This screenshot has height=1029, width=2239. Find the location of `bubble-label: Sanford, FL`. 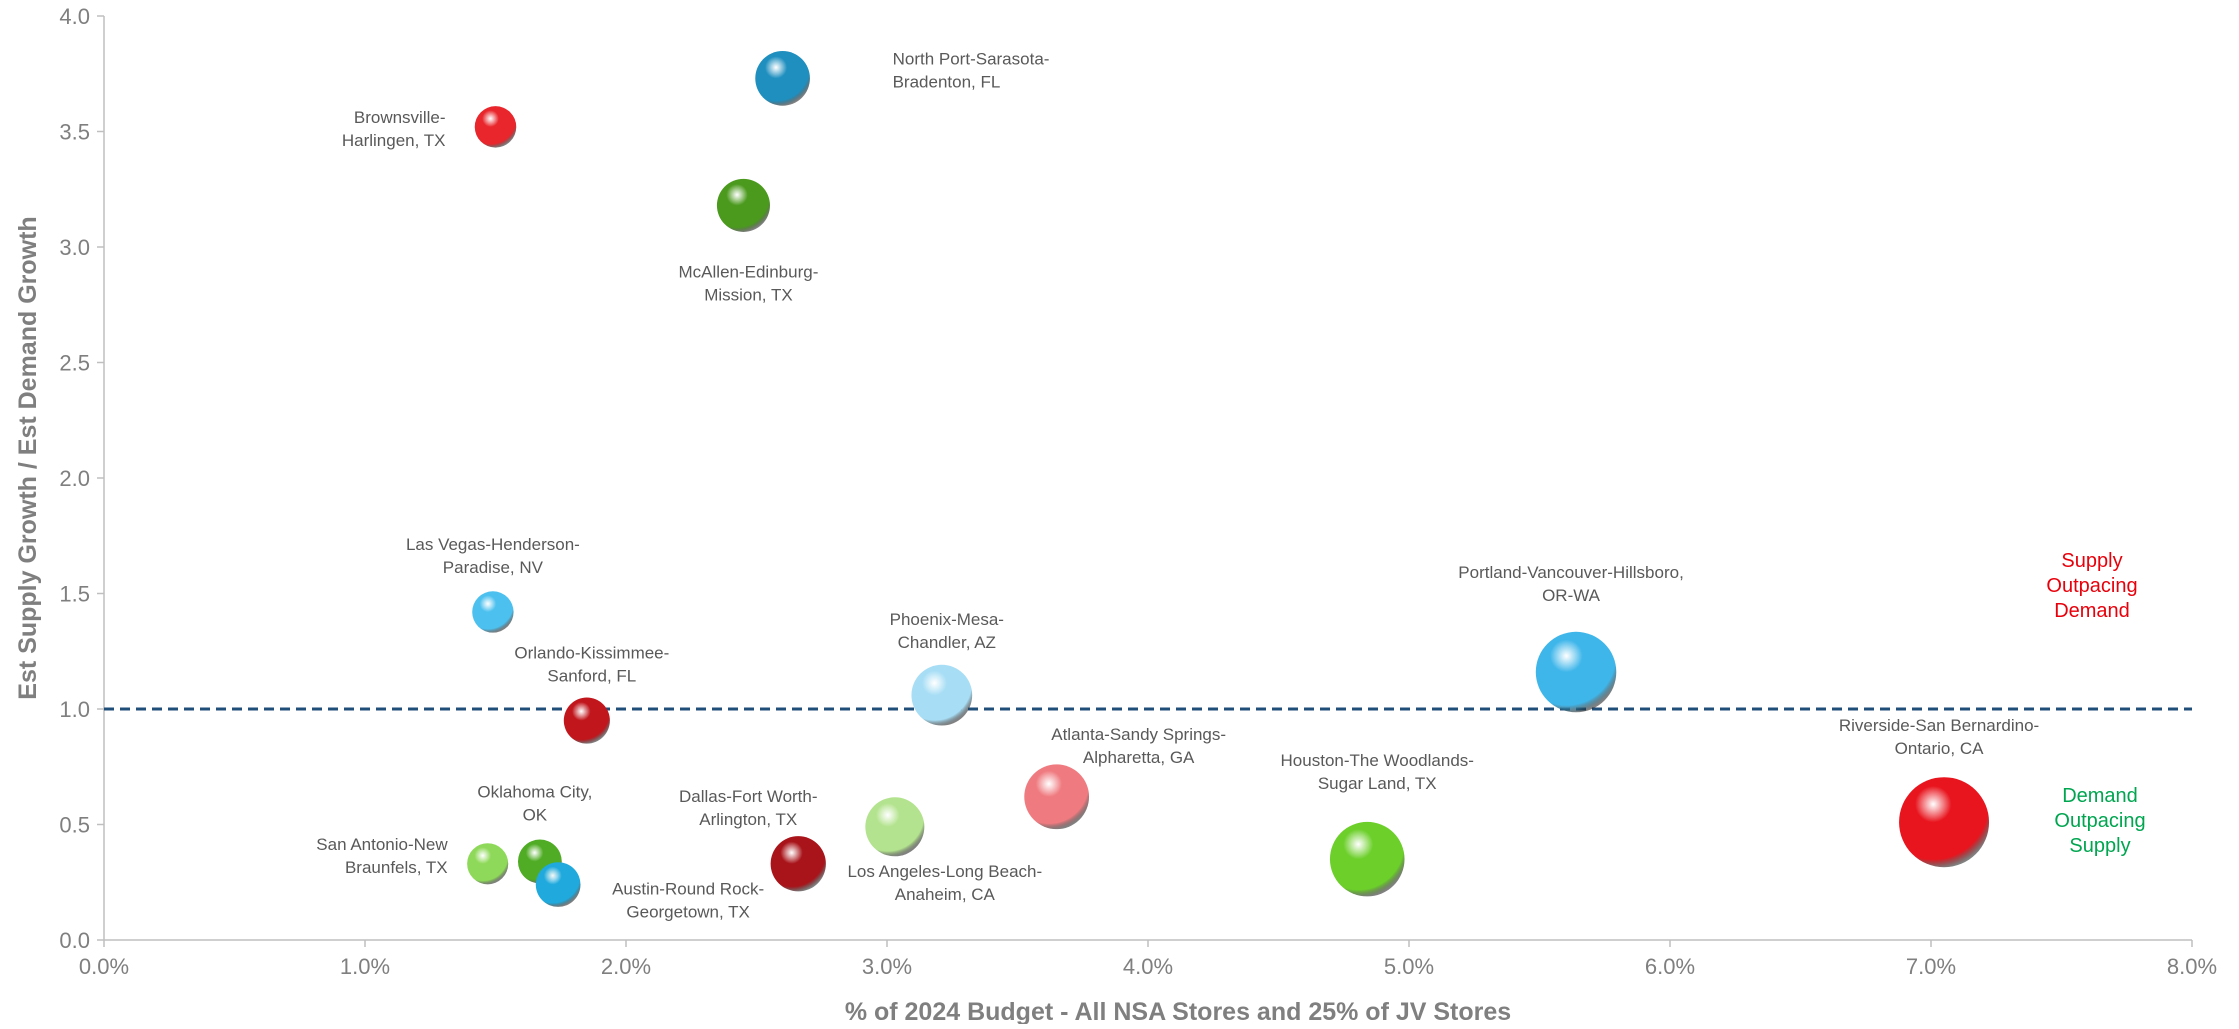

bubble-label: Sanford, FL is located at coordinates (591, 676).